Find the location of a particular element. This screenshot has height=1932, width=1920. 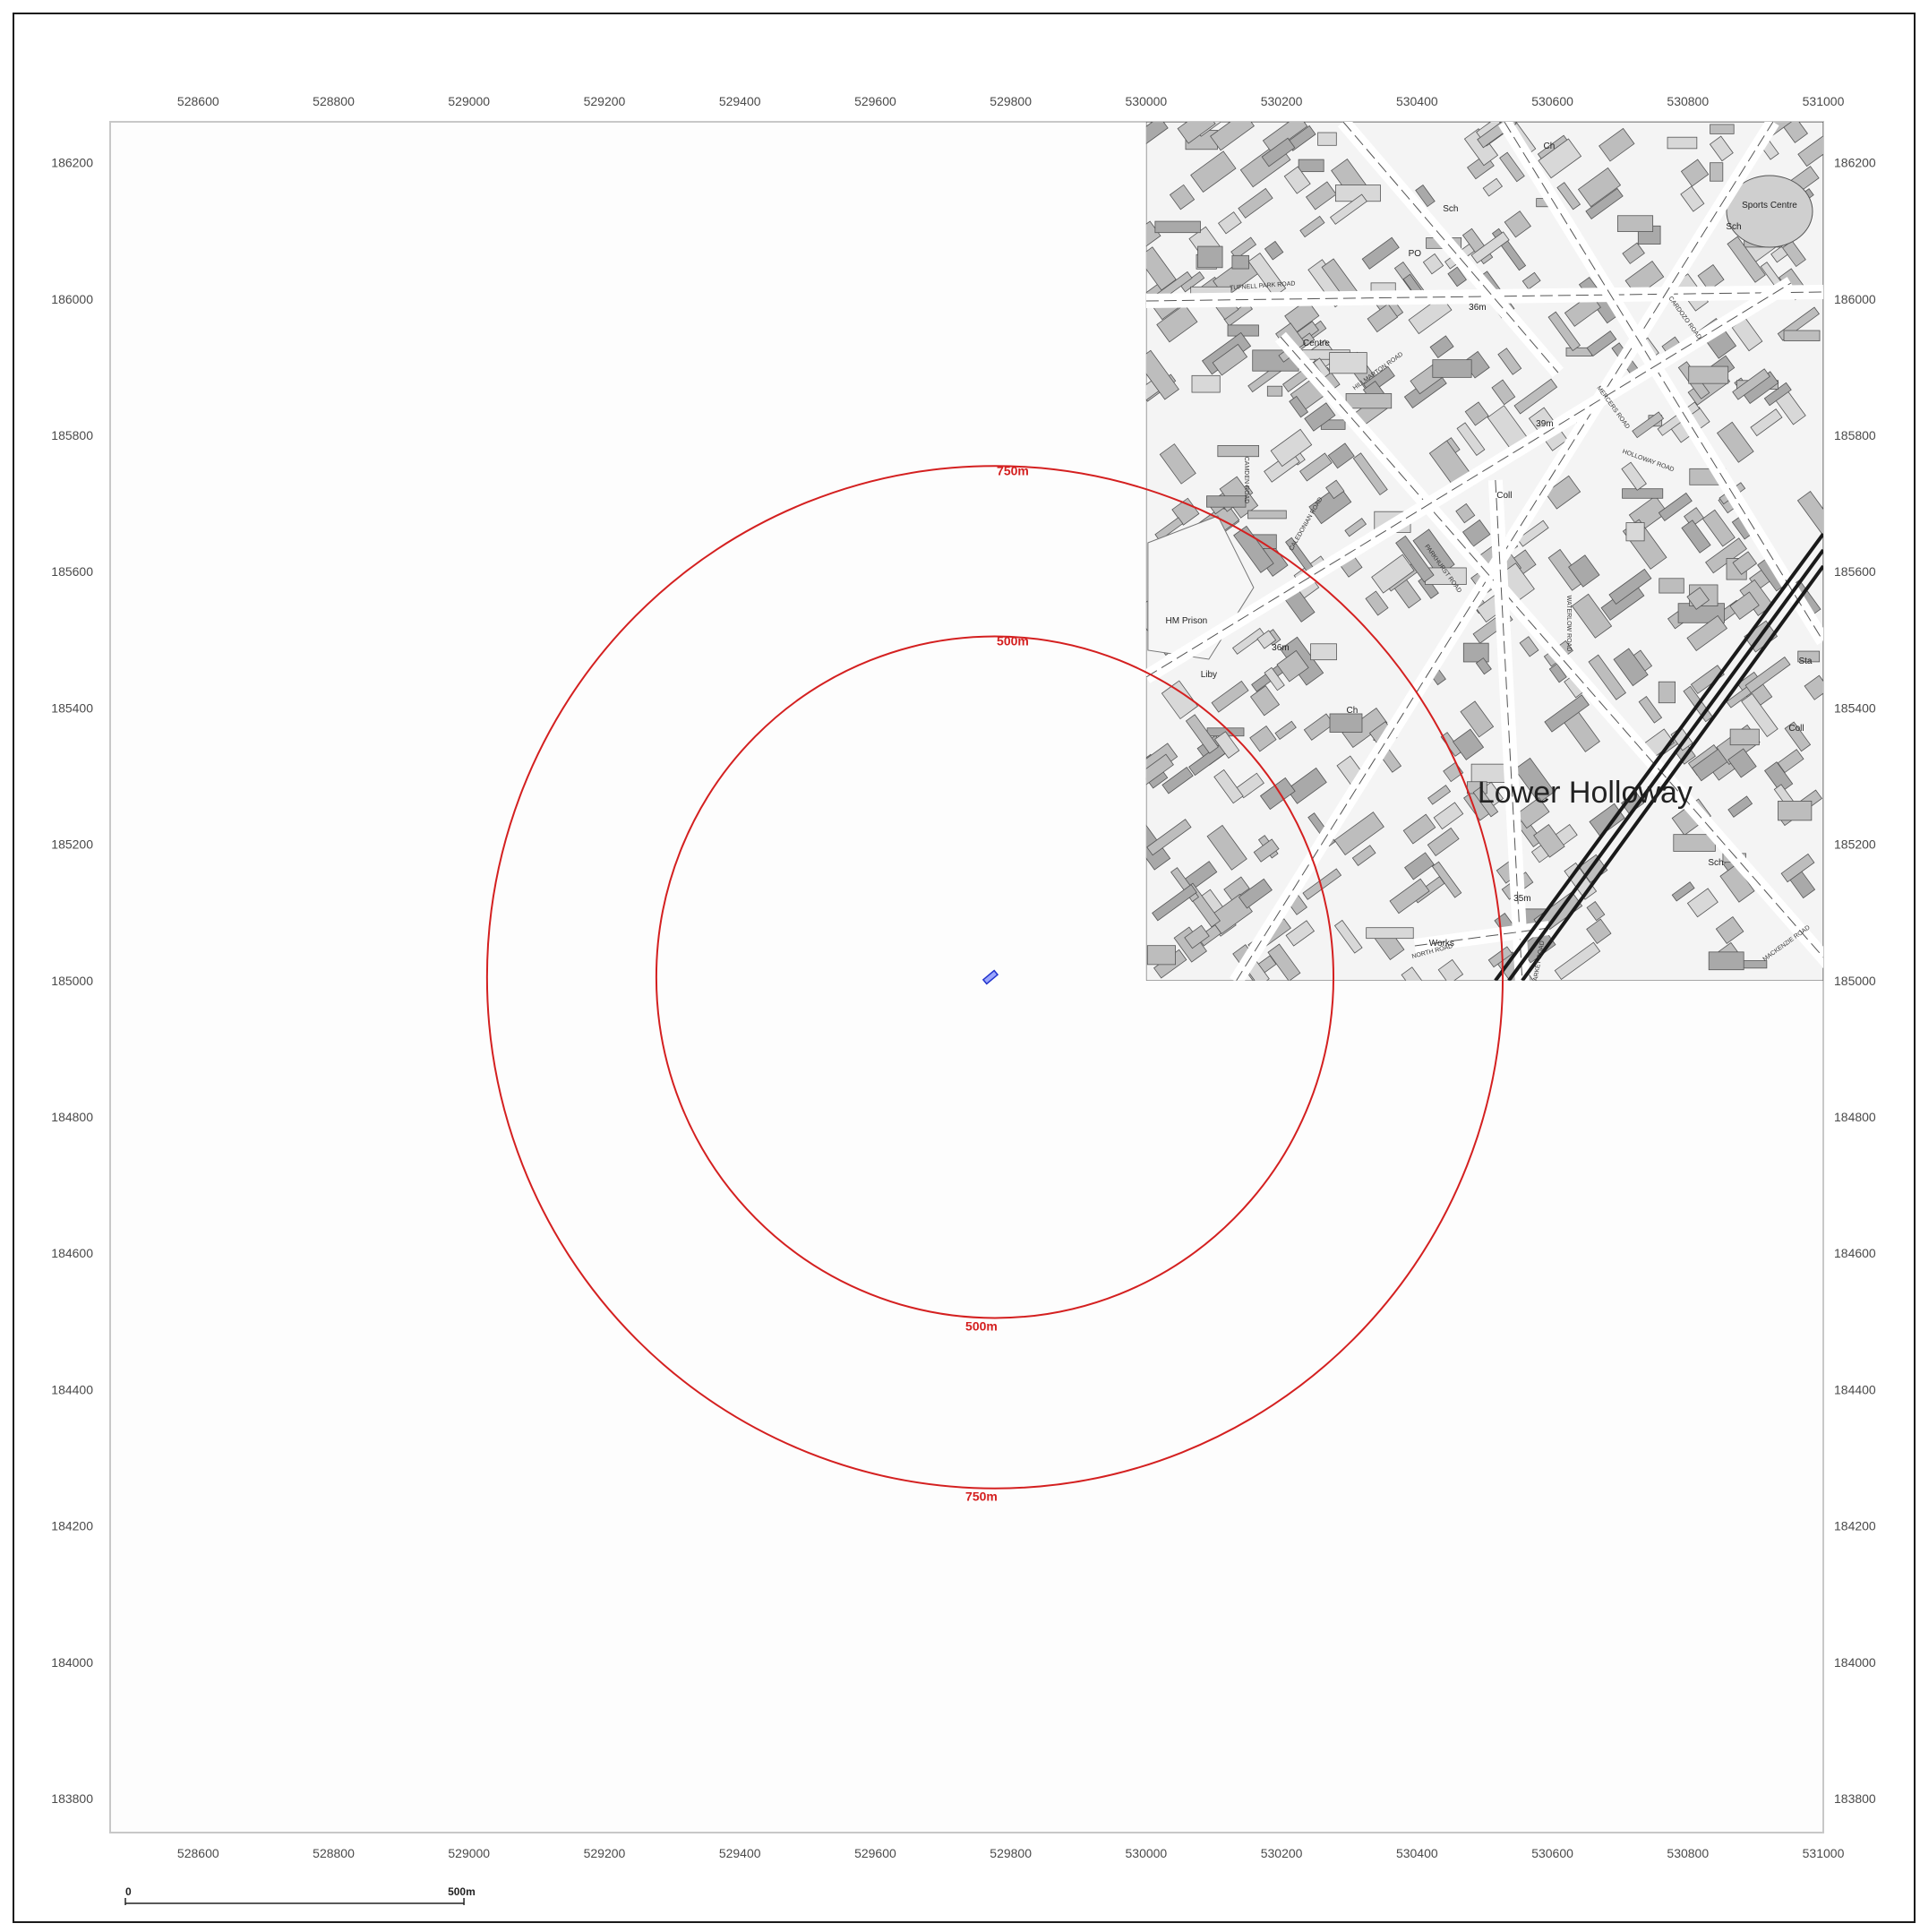

northing-tick-label: 186200 is located at coordinates (72, 163).